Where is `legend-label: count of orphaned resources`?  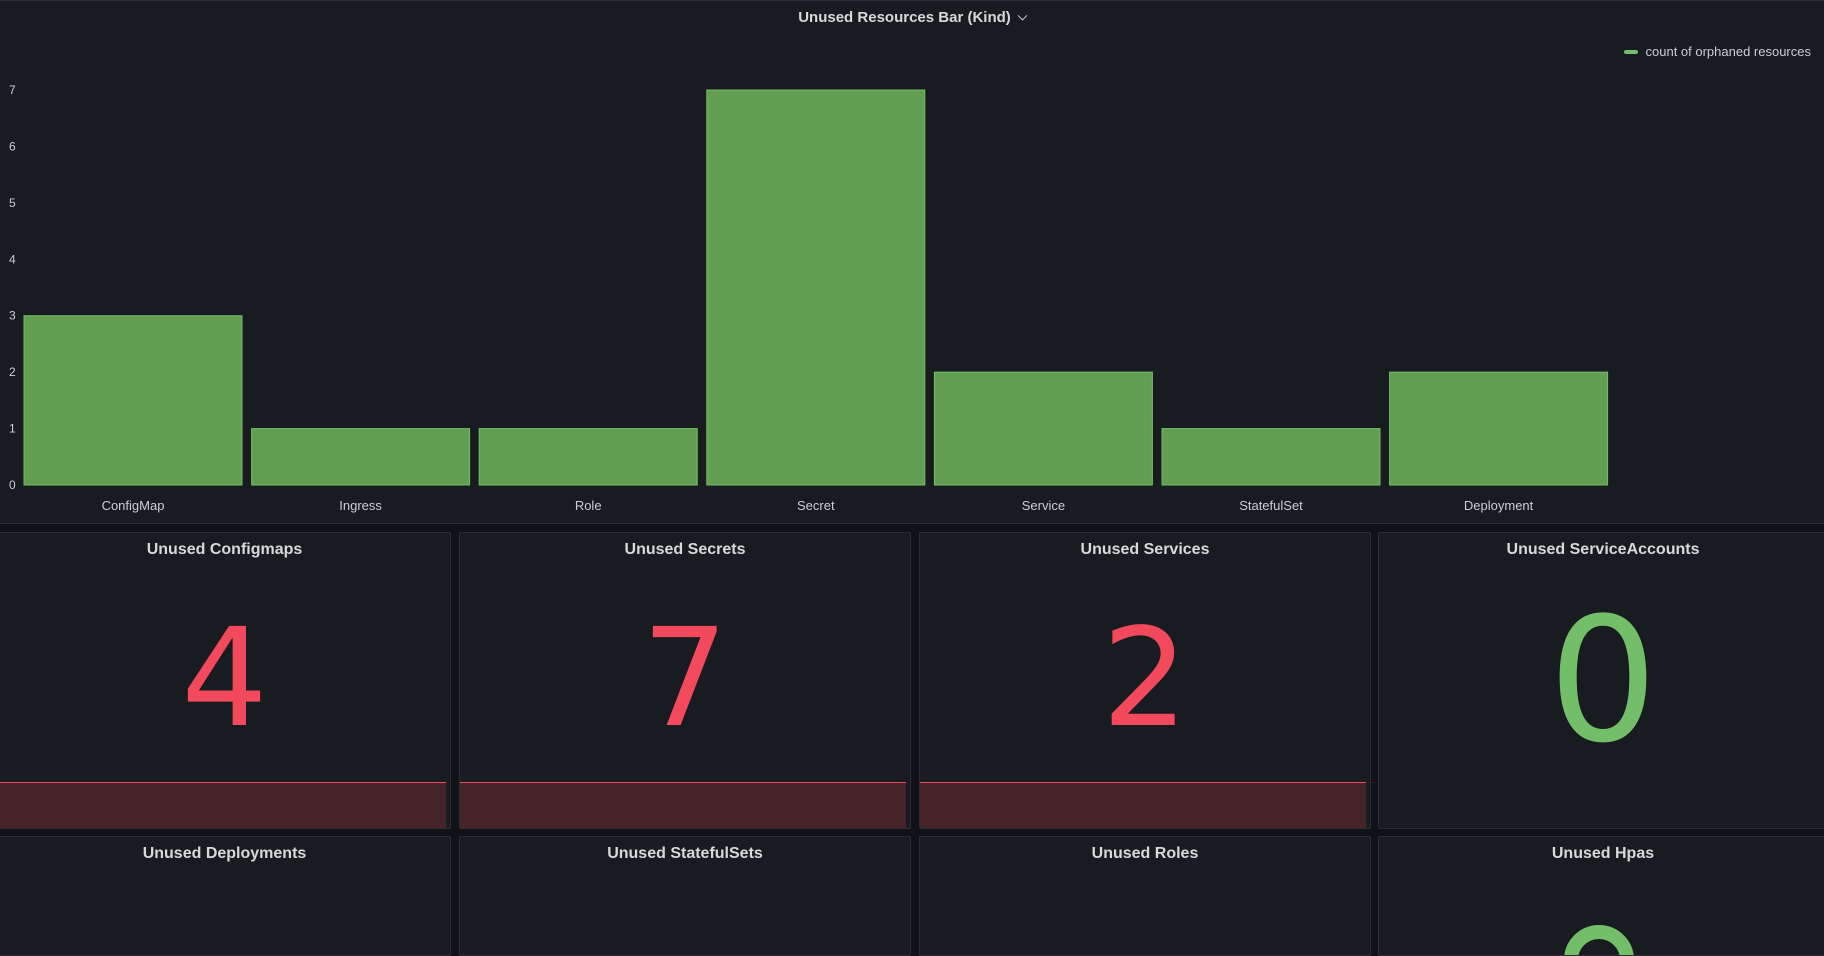 legend-label: count of orphaned resources is located at coordinates (1728, 51).